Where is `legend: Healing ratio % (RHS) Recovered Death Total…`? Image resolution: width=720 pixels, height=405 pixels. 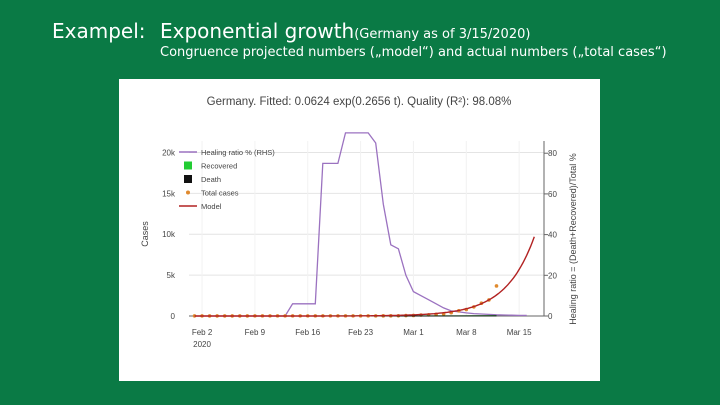 legend: Healing ratio % (RHS) Recovered Death Total… is located at coordinates (227, 179).